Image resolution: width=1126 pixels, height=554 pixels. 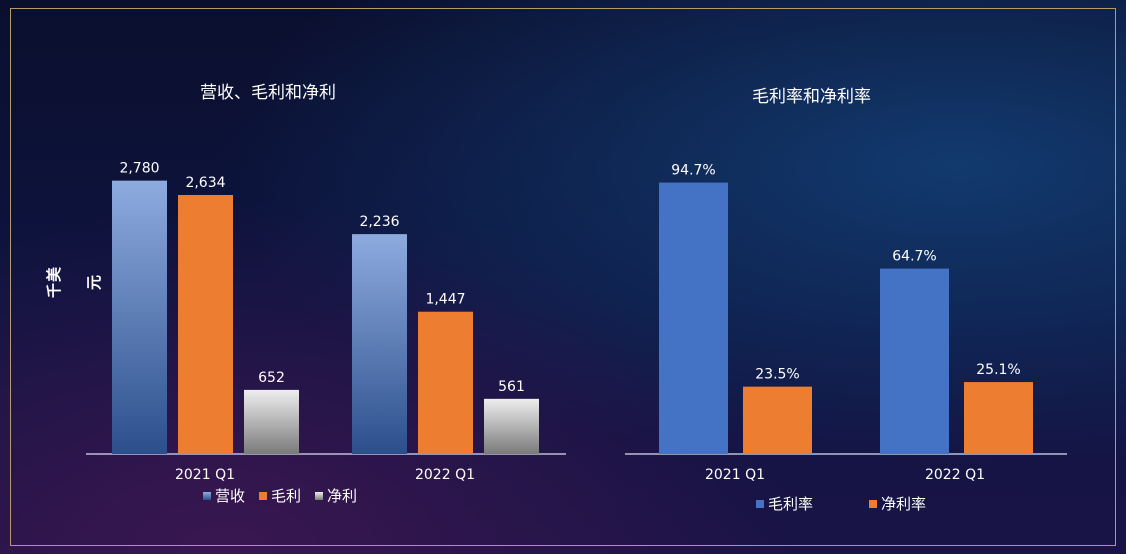 What do you see at coordinates (205, 183) in the screenshot?
I see `left-label-gross-0: 2,634` at bounding box center [205, 183].